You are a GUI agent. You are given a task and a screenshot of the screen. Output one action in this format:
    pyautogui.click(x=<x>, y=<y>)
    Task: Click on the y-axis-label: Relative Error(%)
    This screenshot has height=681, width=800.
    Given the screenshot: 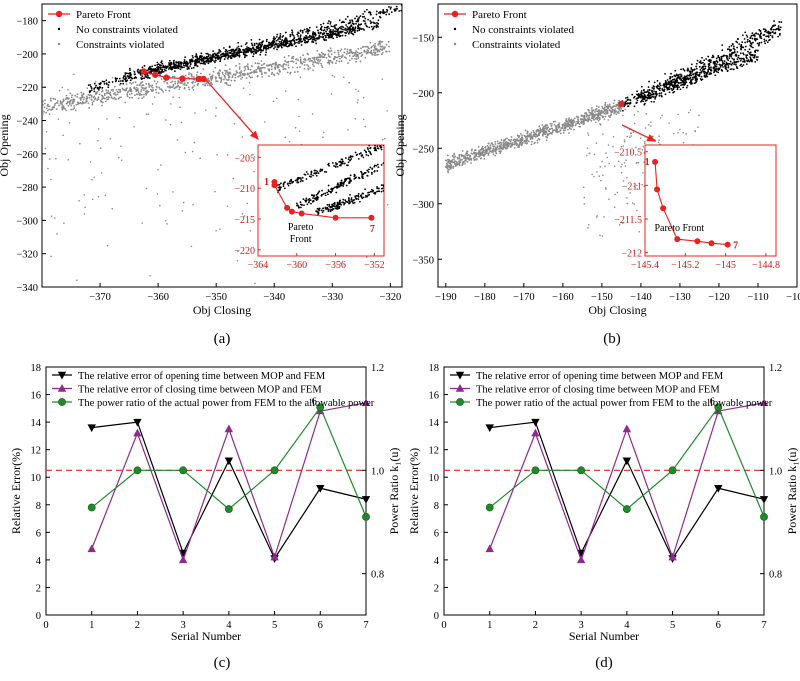 What is the action you would take?
    pyautogui.click(x=16, y=491)
    